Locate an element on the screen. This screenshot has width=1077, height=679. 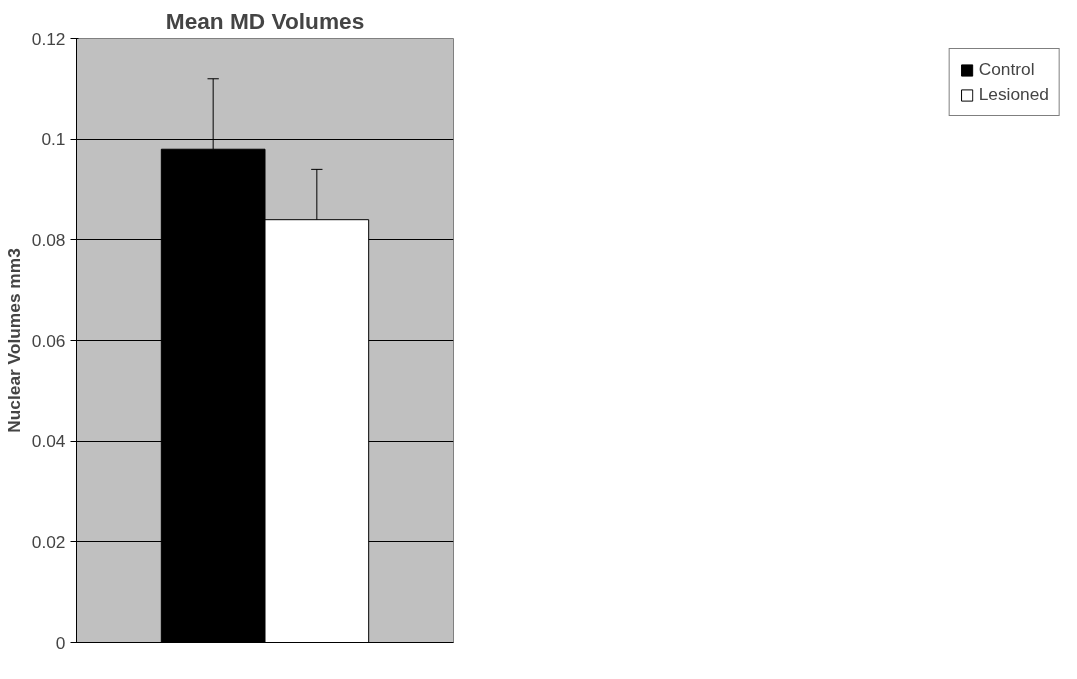
chart-title: Mean MD Volumes is located at coordinates (265, 20).